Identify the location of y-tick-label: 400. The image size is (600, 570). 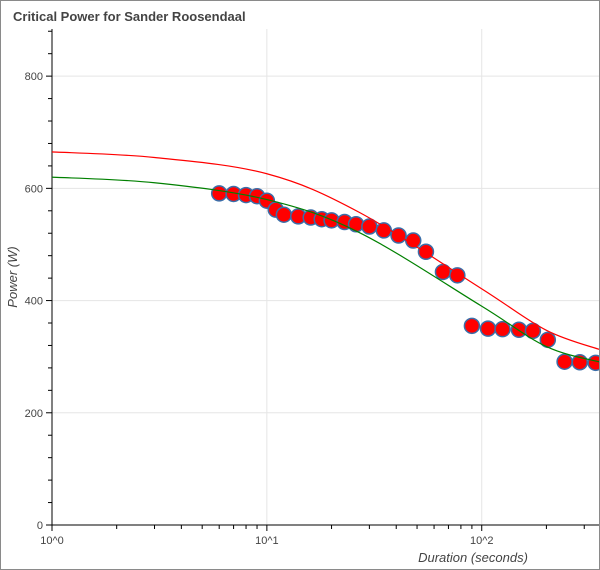
(34, 302).